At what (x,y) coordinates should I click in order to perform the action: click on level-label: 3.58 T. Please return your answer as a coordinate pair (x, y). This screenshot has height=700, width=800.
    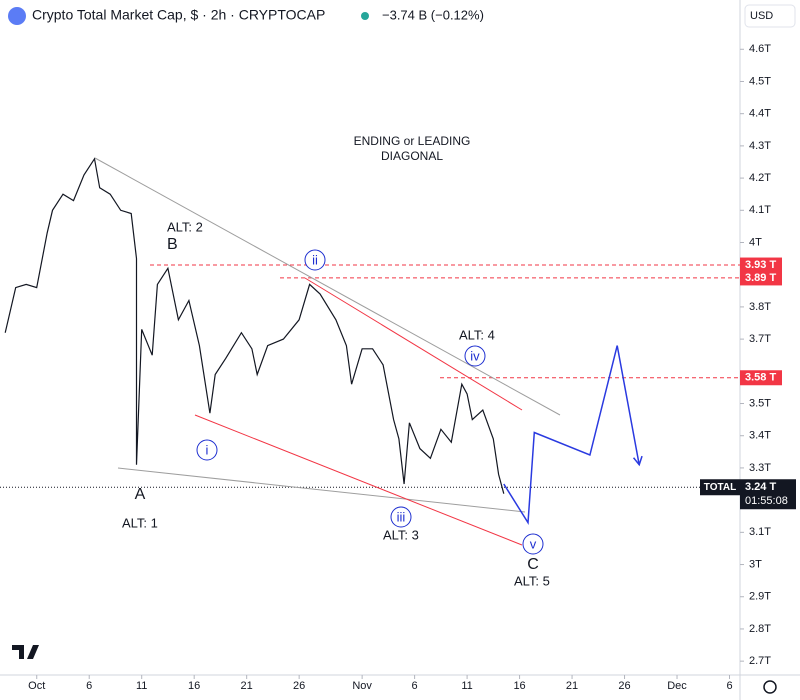
    Looking at the image, I should click on (760, 378).